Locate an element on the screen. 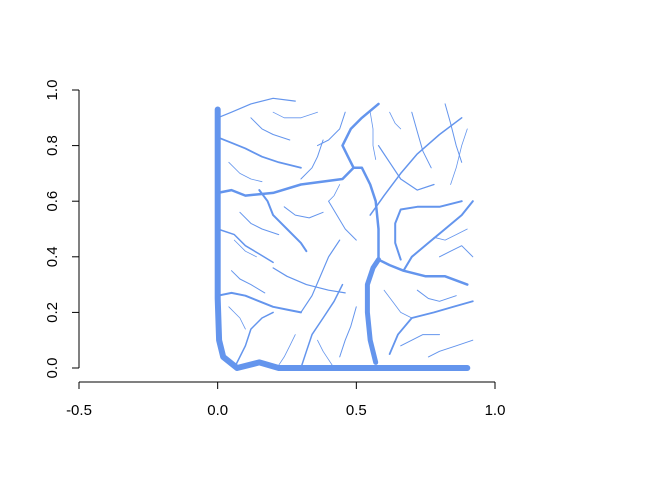  x-tick-label: -0.5 is located at coordinates (79, 410).